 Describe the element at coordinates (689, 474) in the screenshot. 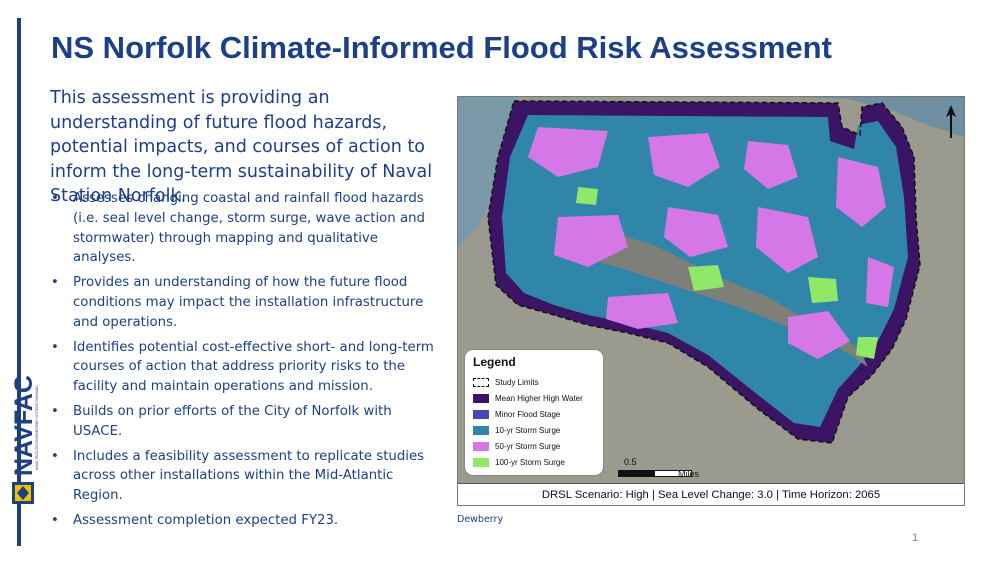

I see `scale-unit: Miles` at that location.